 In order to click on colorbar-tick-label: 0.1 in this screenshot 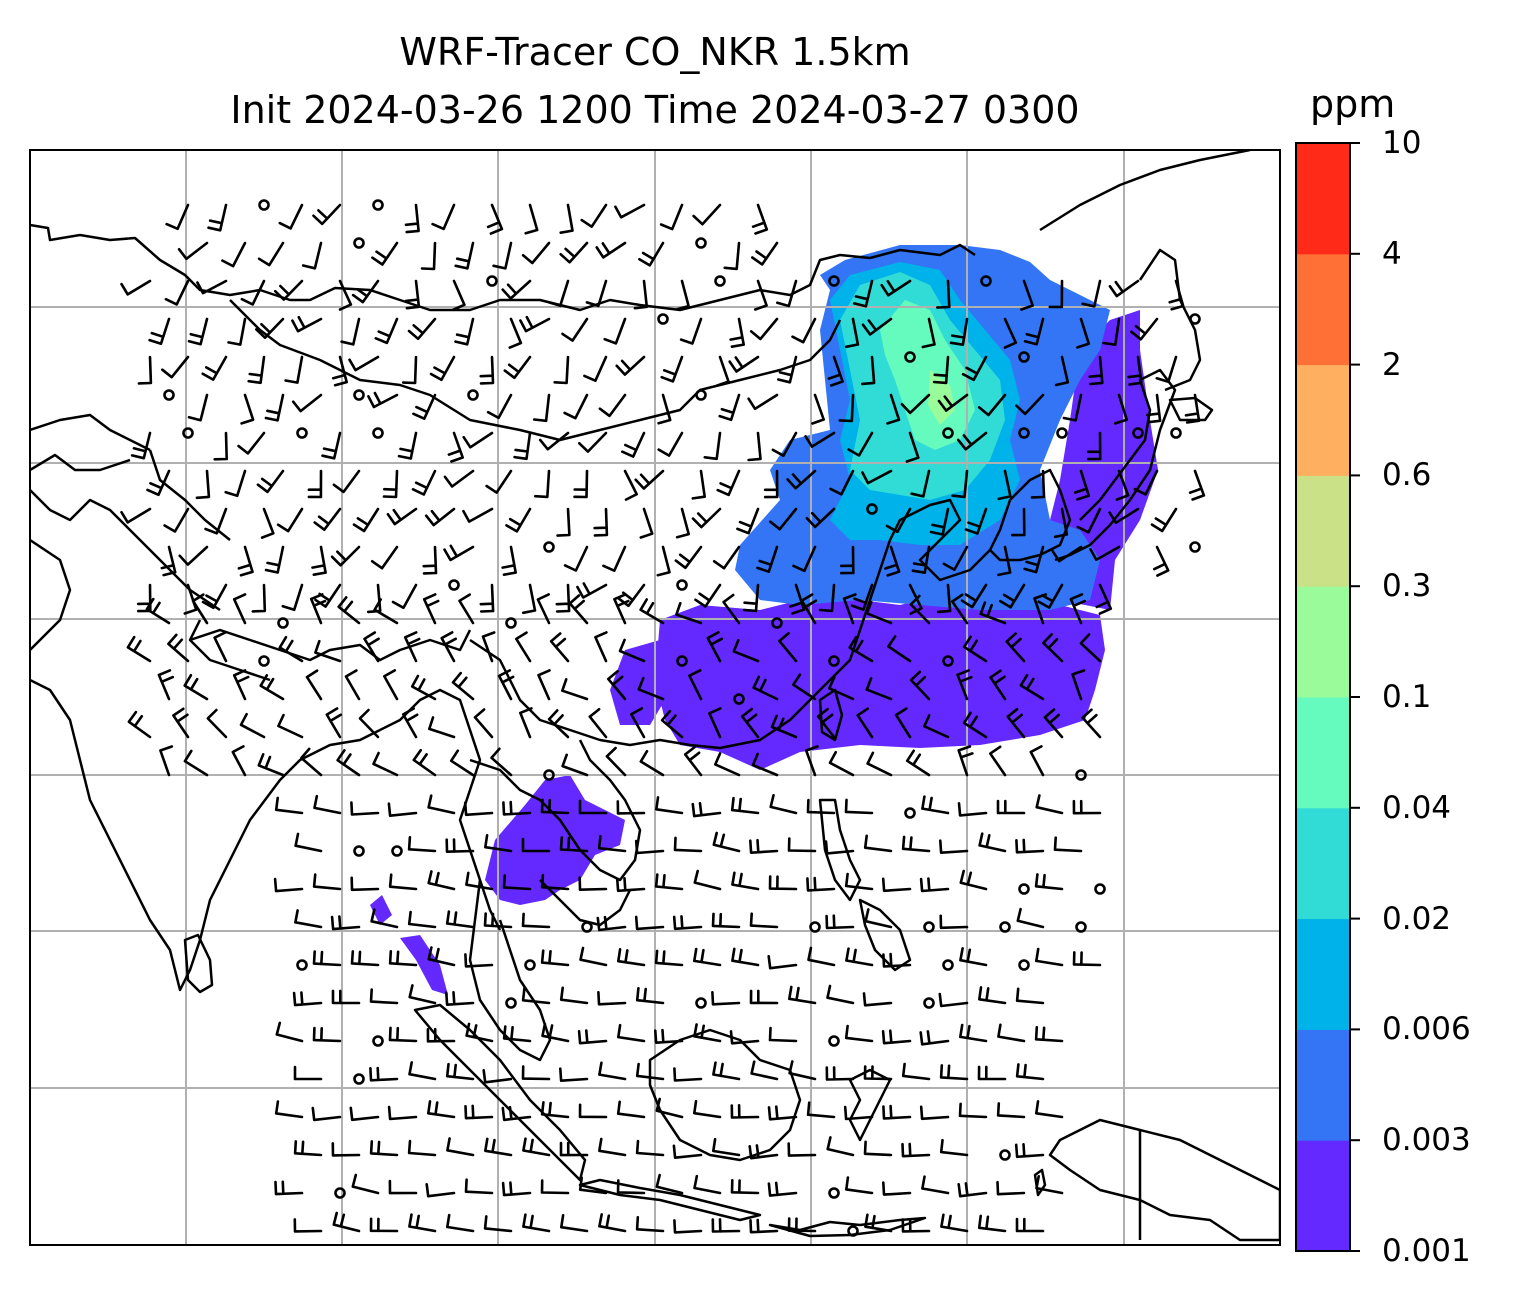, I will do `click(1407, 697)`.